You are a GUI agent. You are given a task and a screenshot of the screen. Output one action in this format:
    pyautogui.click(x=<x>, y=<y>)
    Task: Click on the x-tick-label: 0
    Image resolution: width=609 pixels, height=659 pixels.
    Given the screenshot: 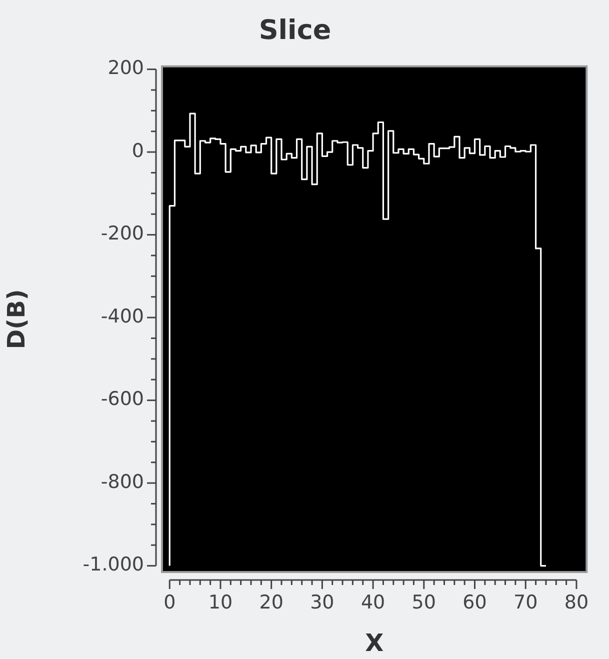 What is the action you would take?
    pyautogui.click(x=170, y=602)
    